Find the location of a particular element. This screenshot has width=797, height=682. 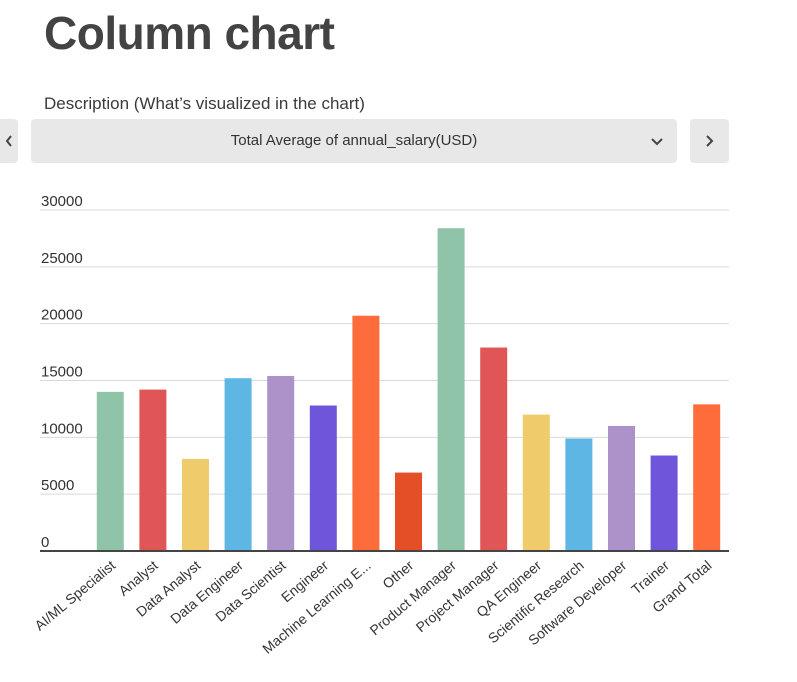

y-tick-label: 30000 is located at coordinates (62, 201).